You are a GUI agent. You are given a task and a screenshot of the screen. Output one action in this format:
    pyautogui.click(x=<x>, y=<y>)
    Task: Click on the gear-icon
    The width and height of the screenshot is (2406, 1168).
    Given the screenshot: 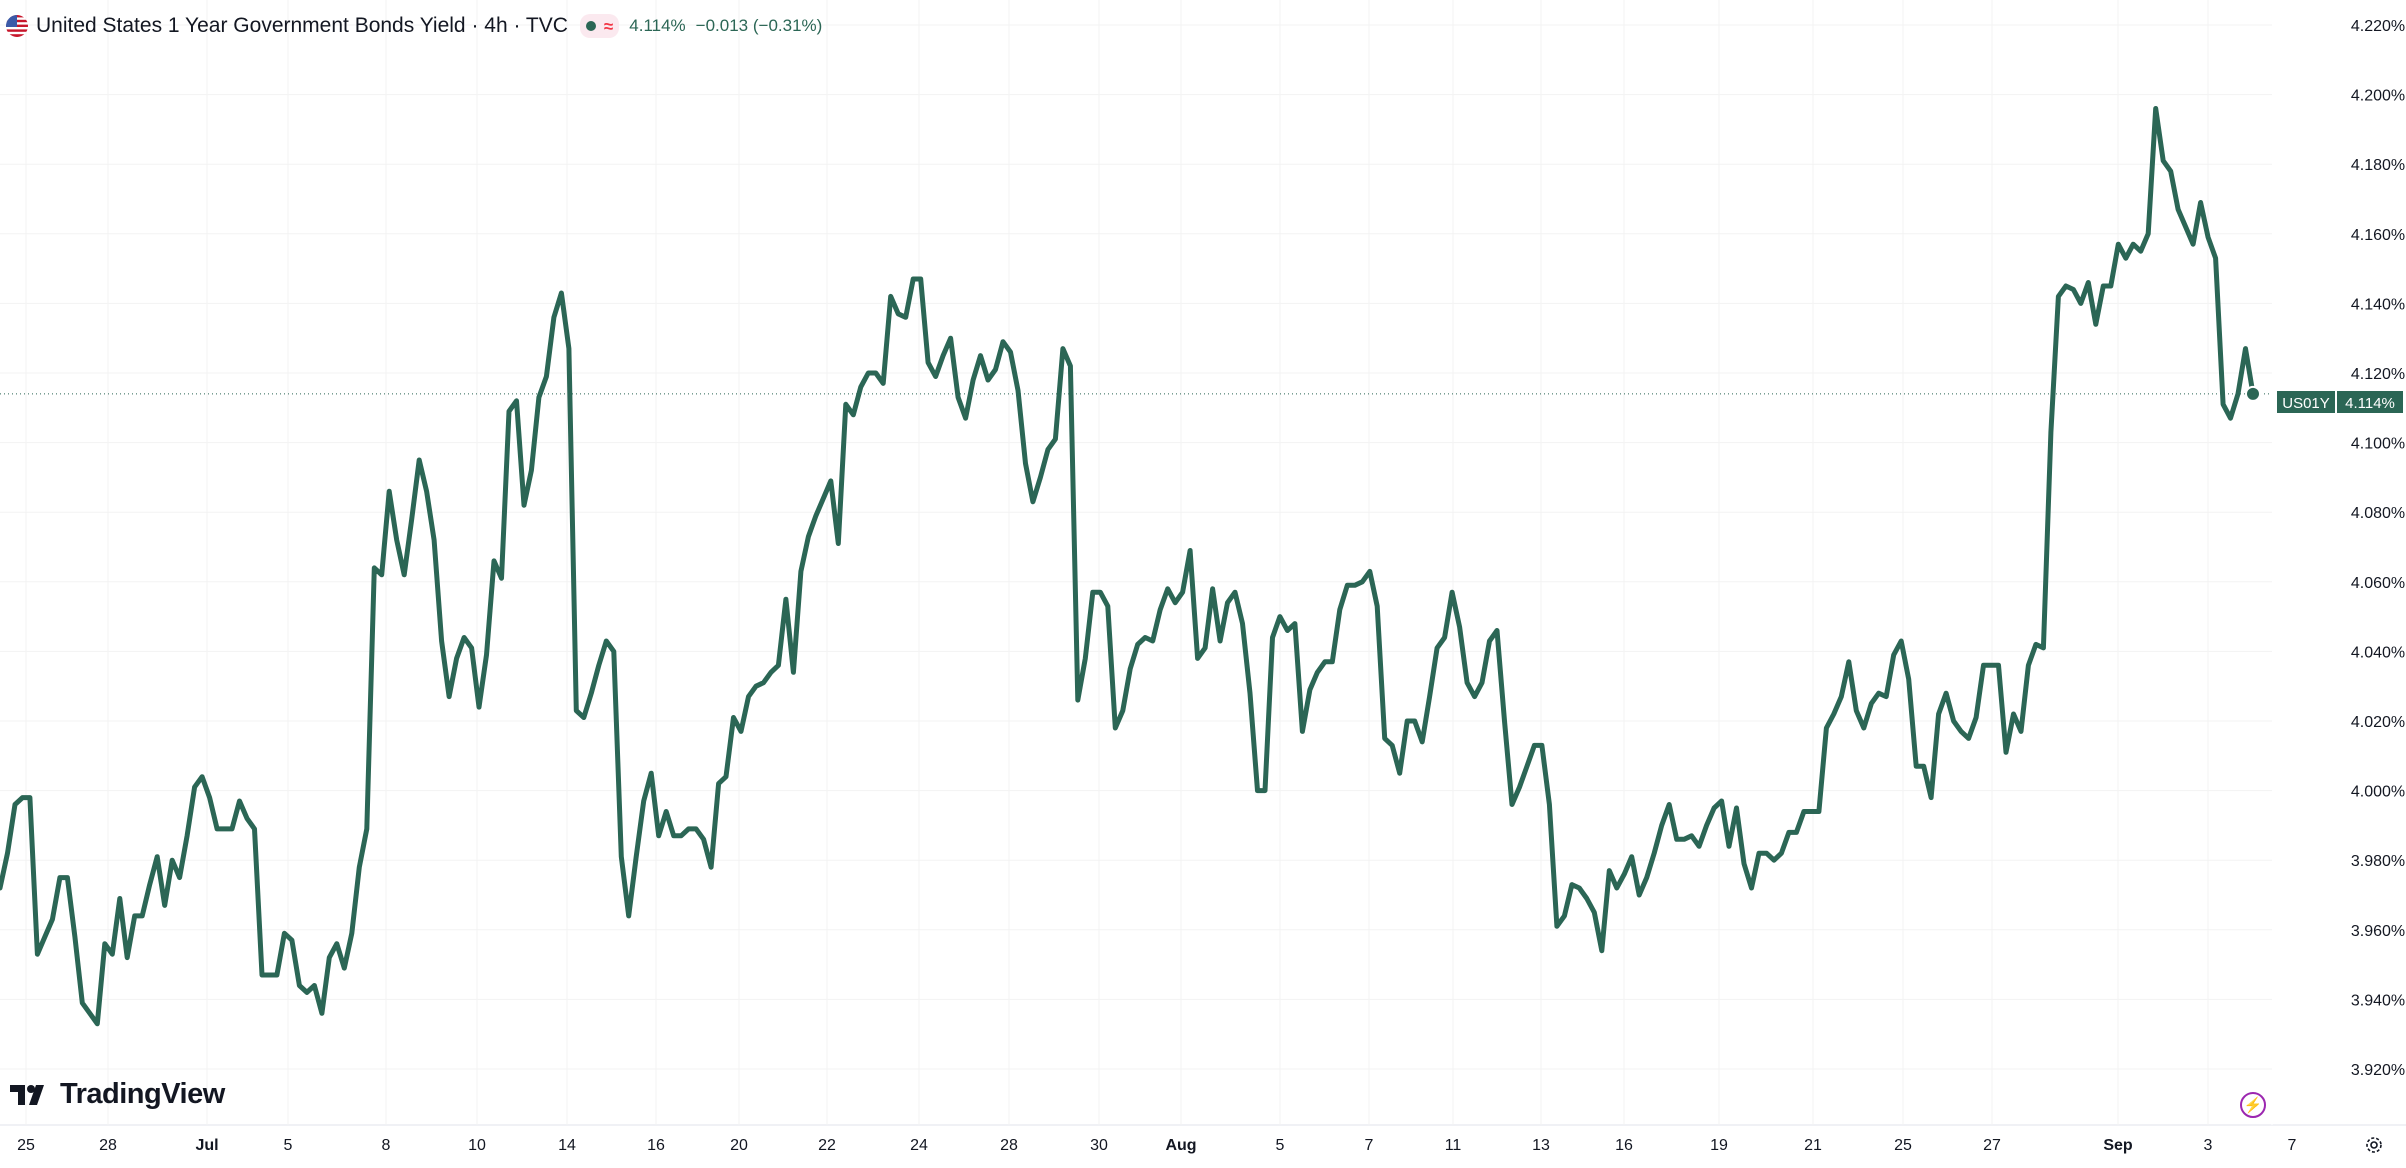 What is the action you would take?
    pyautogui.click(x=2374, y=1145)
    